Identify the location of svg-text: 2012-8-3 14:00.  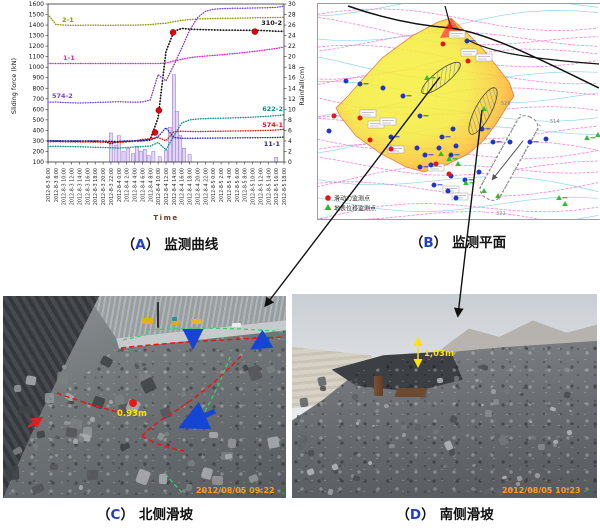
(80, 186).